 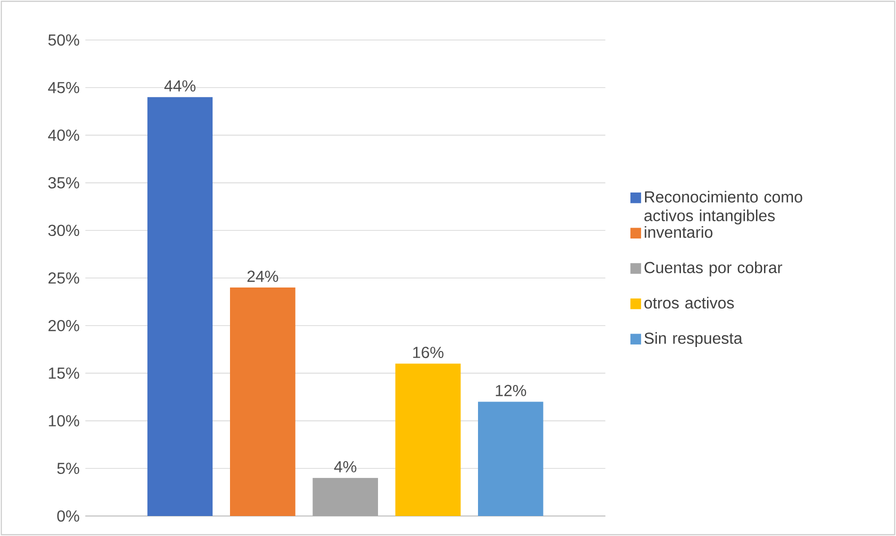 What do you see at coordinates (713, 268) in the screenshot?
I see `legend-label: Cuentas por cobrar` at bounding box center [713, 268].